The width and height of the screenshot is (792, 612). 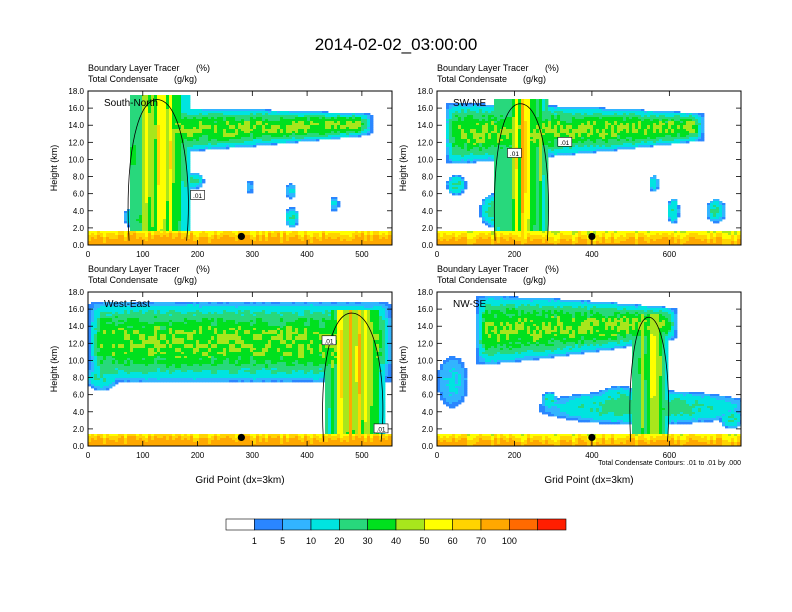 I want to click on y-tick-label: 0.0, so click(x=79, y=446).